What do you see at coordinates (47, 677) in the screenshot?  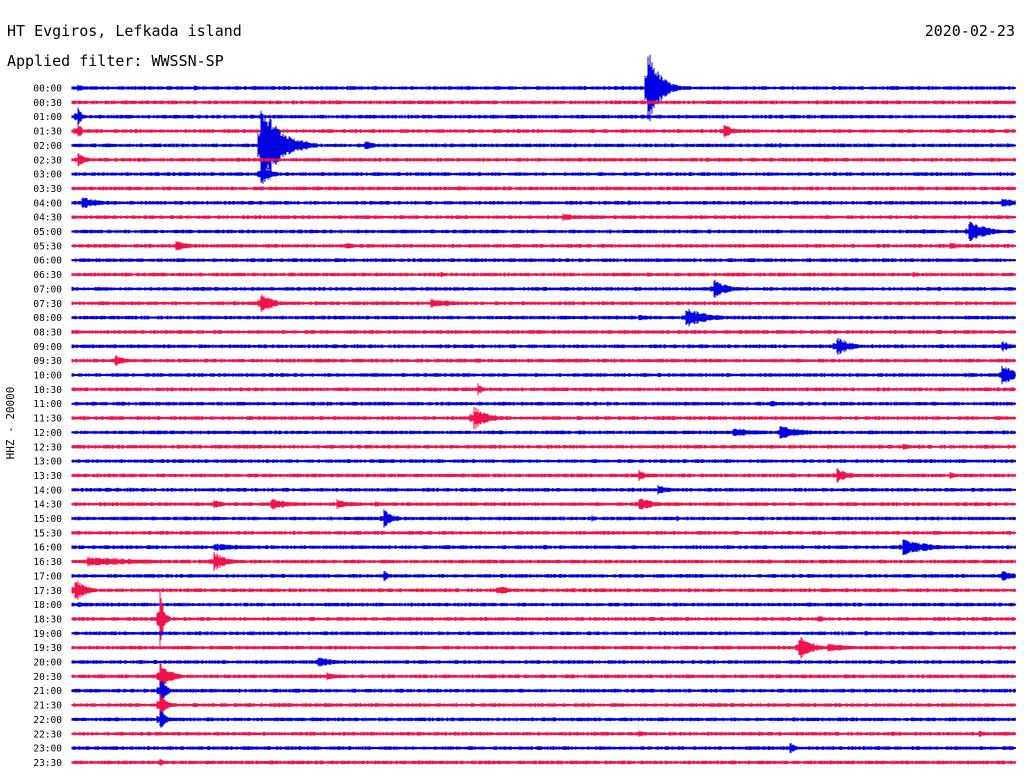 I see `tick-label-2030: 20:30` at bounding box center [47, 677].